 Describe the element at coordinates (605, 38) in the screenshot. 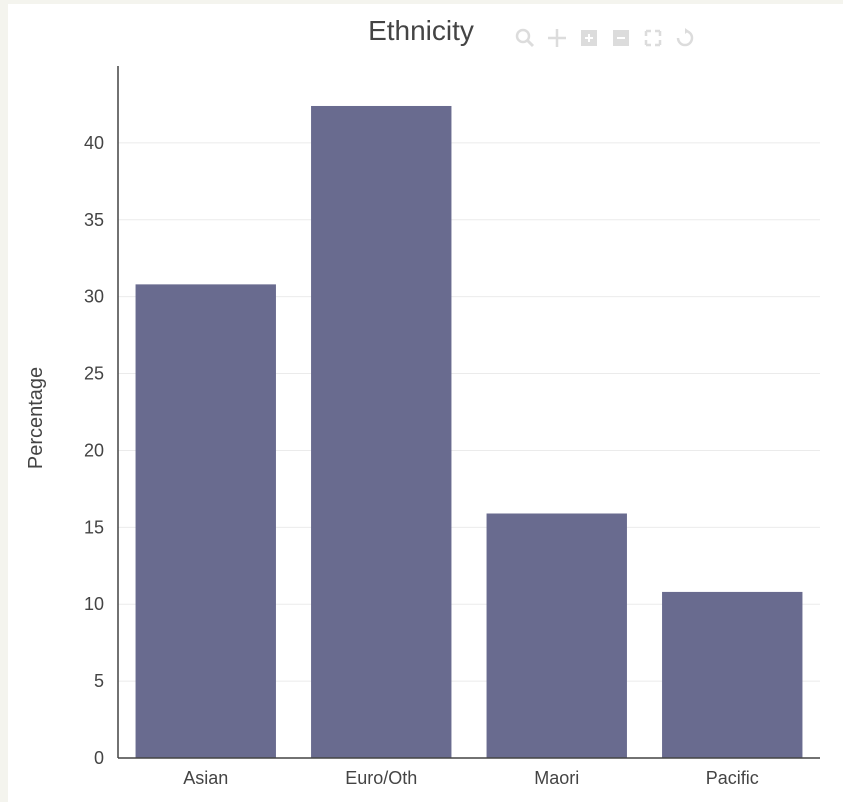

I see `plot-toolbar` at that location.